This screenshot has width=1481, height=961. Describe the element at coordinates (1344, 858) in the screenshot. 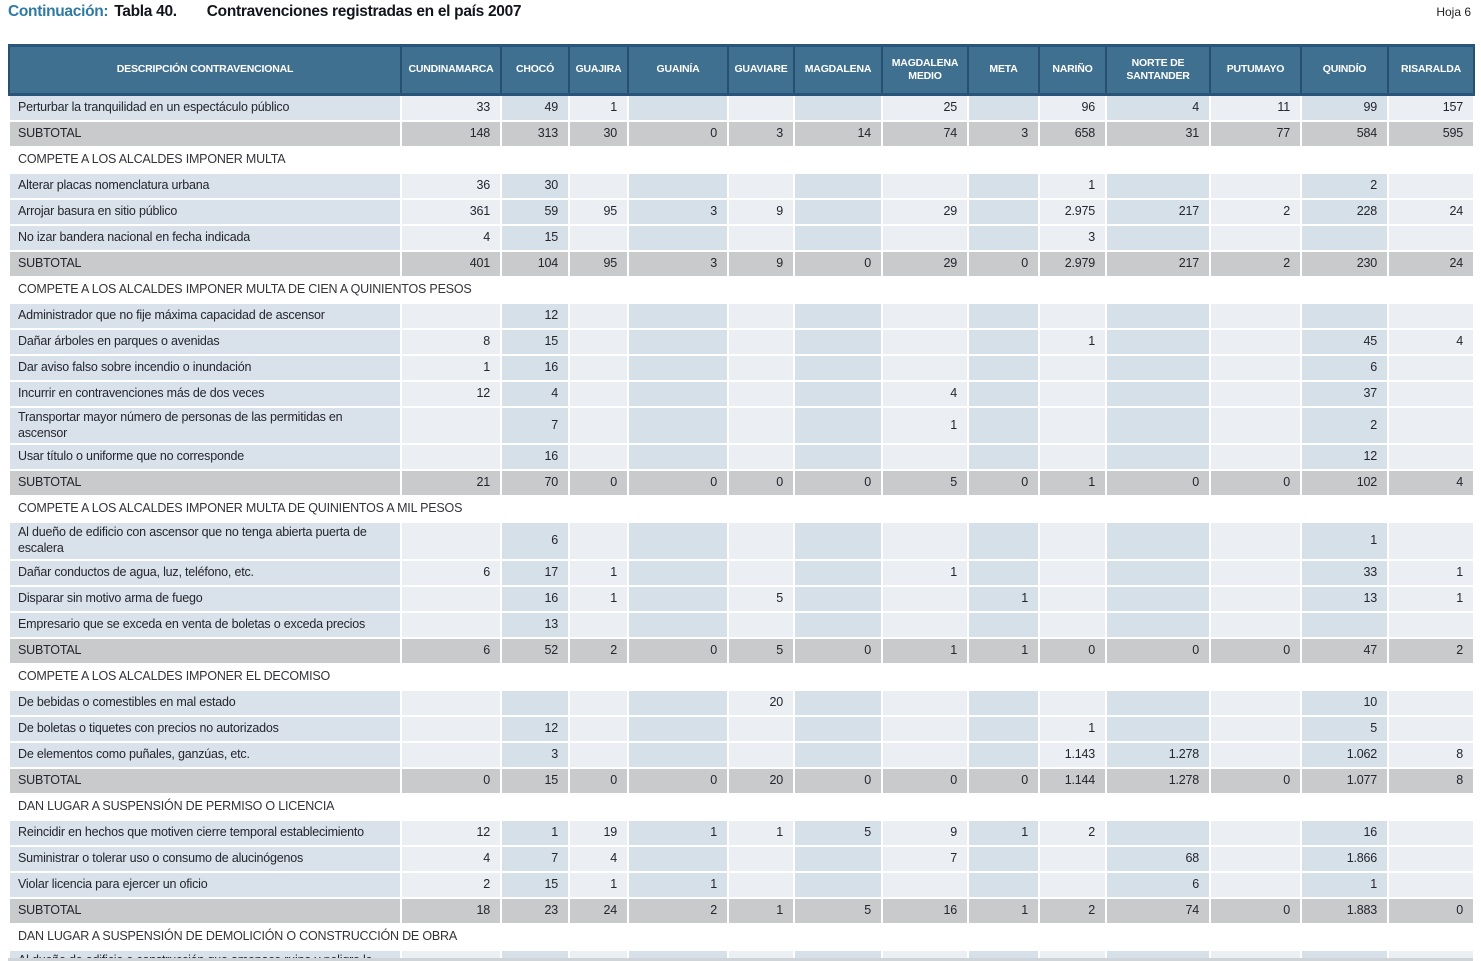

I see `cell-value: 1.866` at that location.